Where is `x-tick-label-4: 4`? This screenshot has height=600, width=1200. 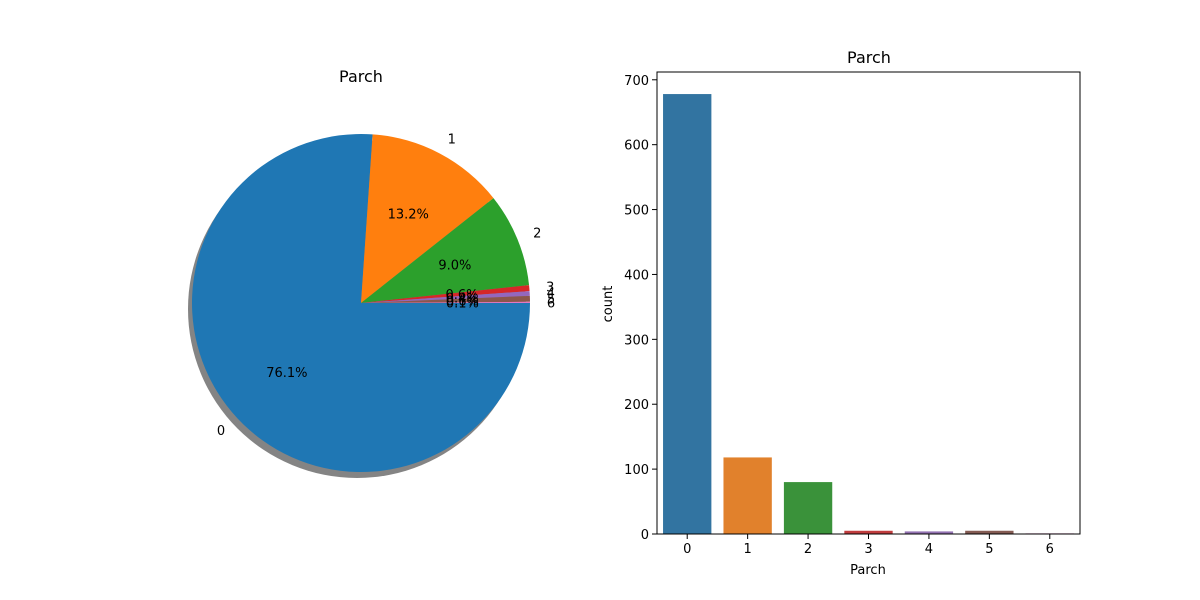
x-tick-label-4: 4 is located at coordinates (929, 549).